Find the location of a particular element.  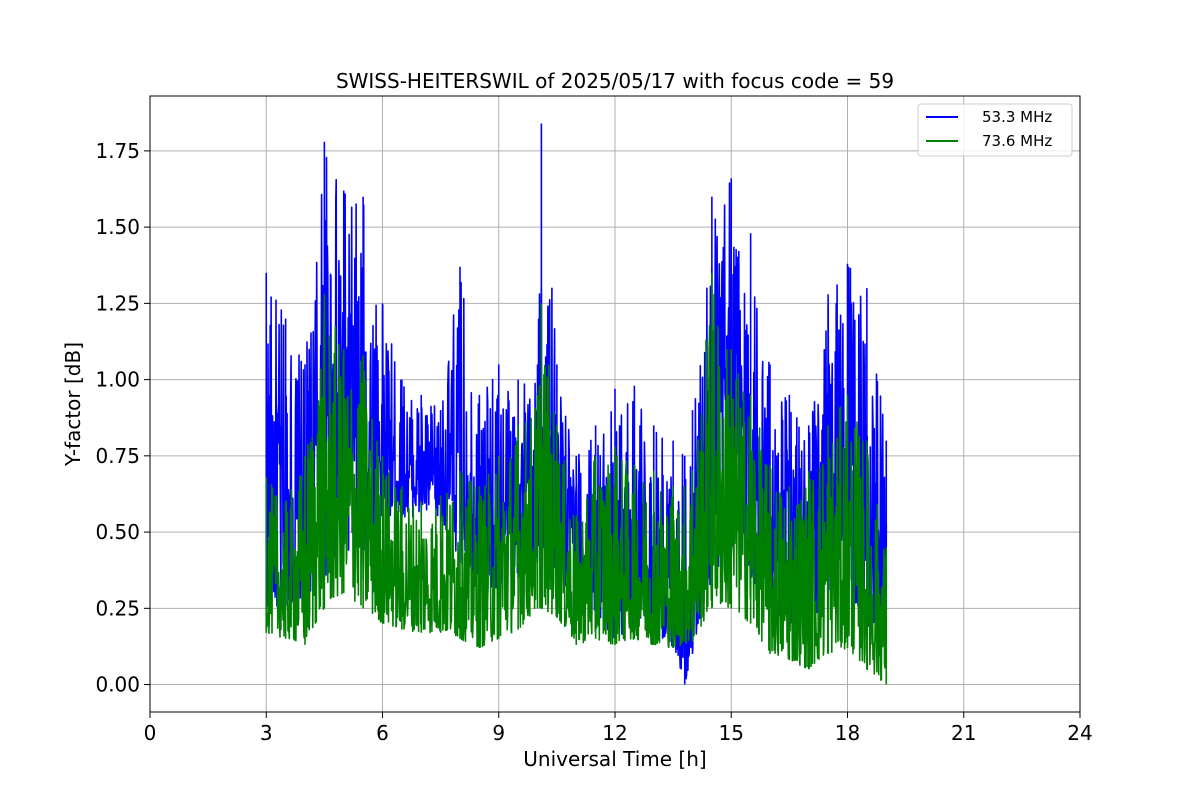

y-tick-label: 0.75 is located at coordinates (117, 456).